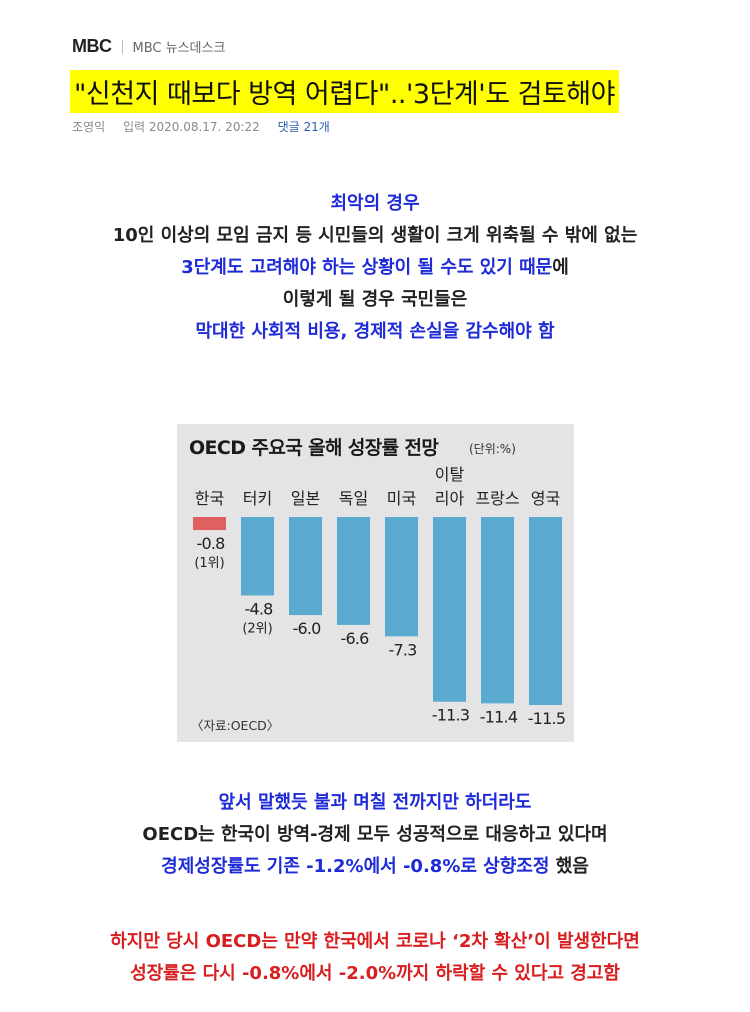  I want to click on line-text: 막대한 사회적 비용, 경제적 손실을 감수해야 함, so click(375, 331).